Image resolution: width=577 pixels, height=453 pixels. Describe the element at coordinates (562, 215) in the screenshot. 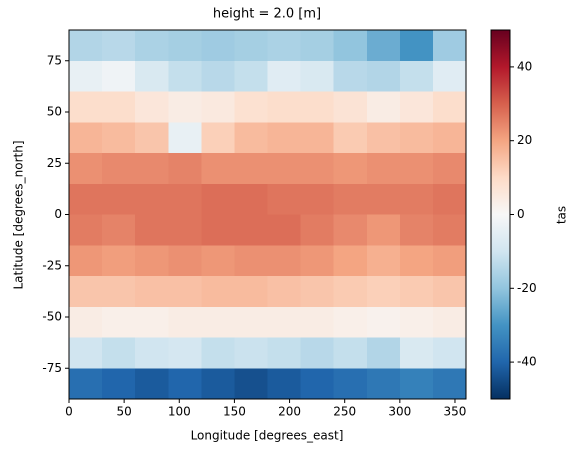

I see `colorbar-label: tas` at that location.